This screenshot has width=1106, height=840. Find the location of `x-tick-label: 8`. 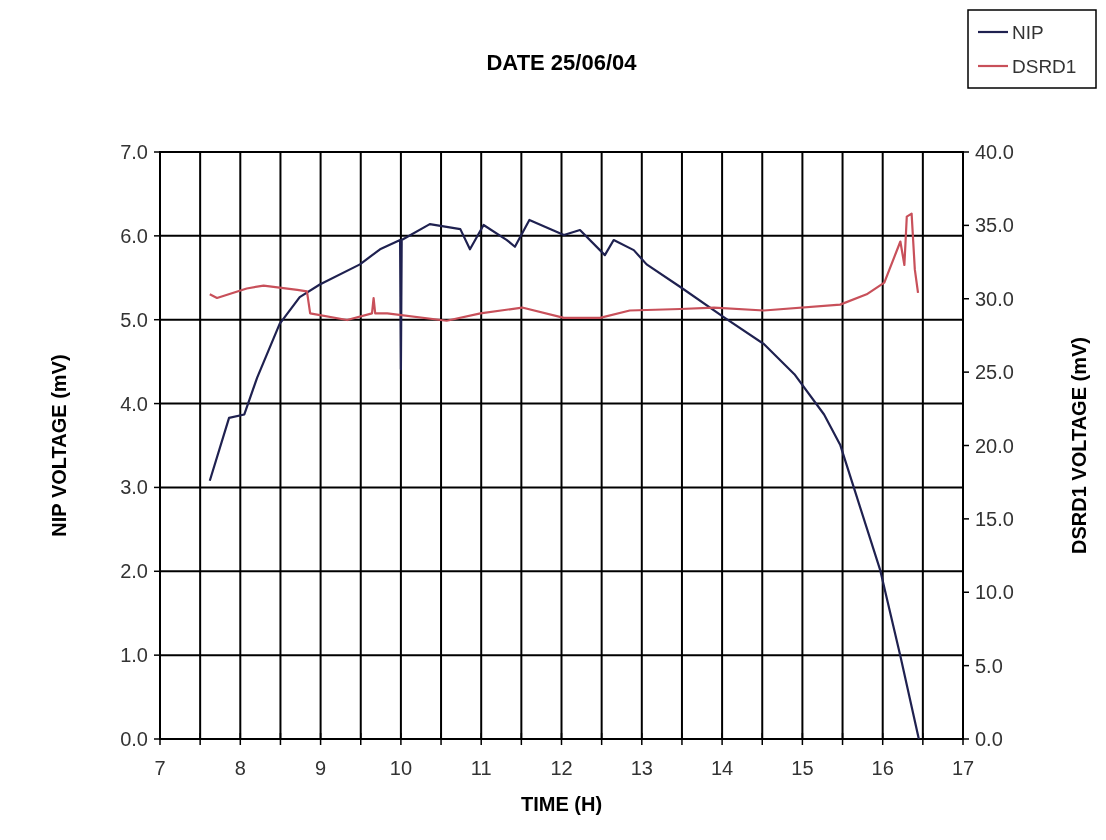

x-tick-label: 8 is located at coordinates (240, 768).